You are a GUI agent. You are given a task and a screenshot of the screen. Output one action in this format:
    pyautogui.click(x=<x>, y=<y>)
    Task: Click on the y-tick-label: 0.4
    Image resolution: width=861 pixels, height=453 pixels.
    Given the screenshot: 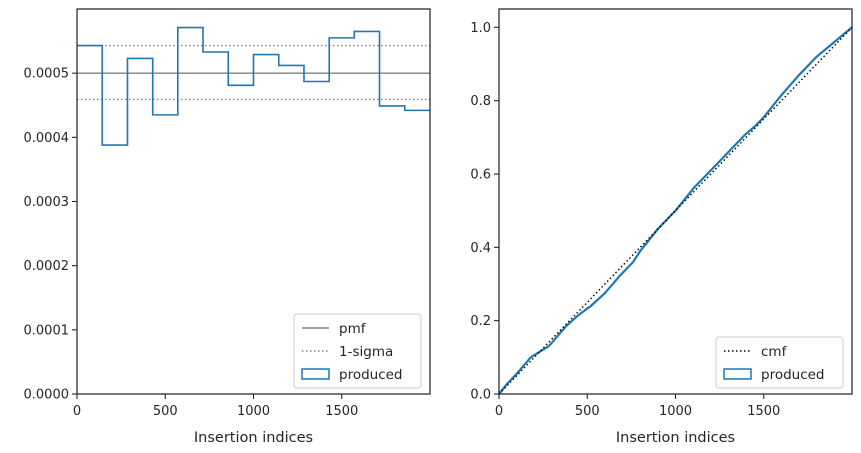 What is the action you would take?
    pyautogui.click(x=480, y=248)
    